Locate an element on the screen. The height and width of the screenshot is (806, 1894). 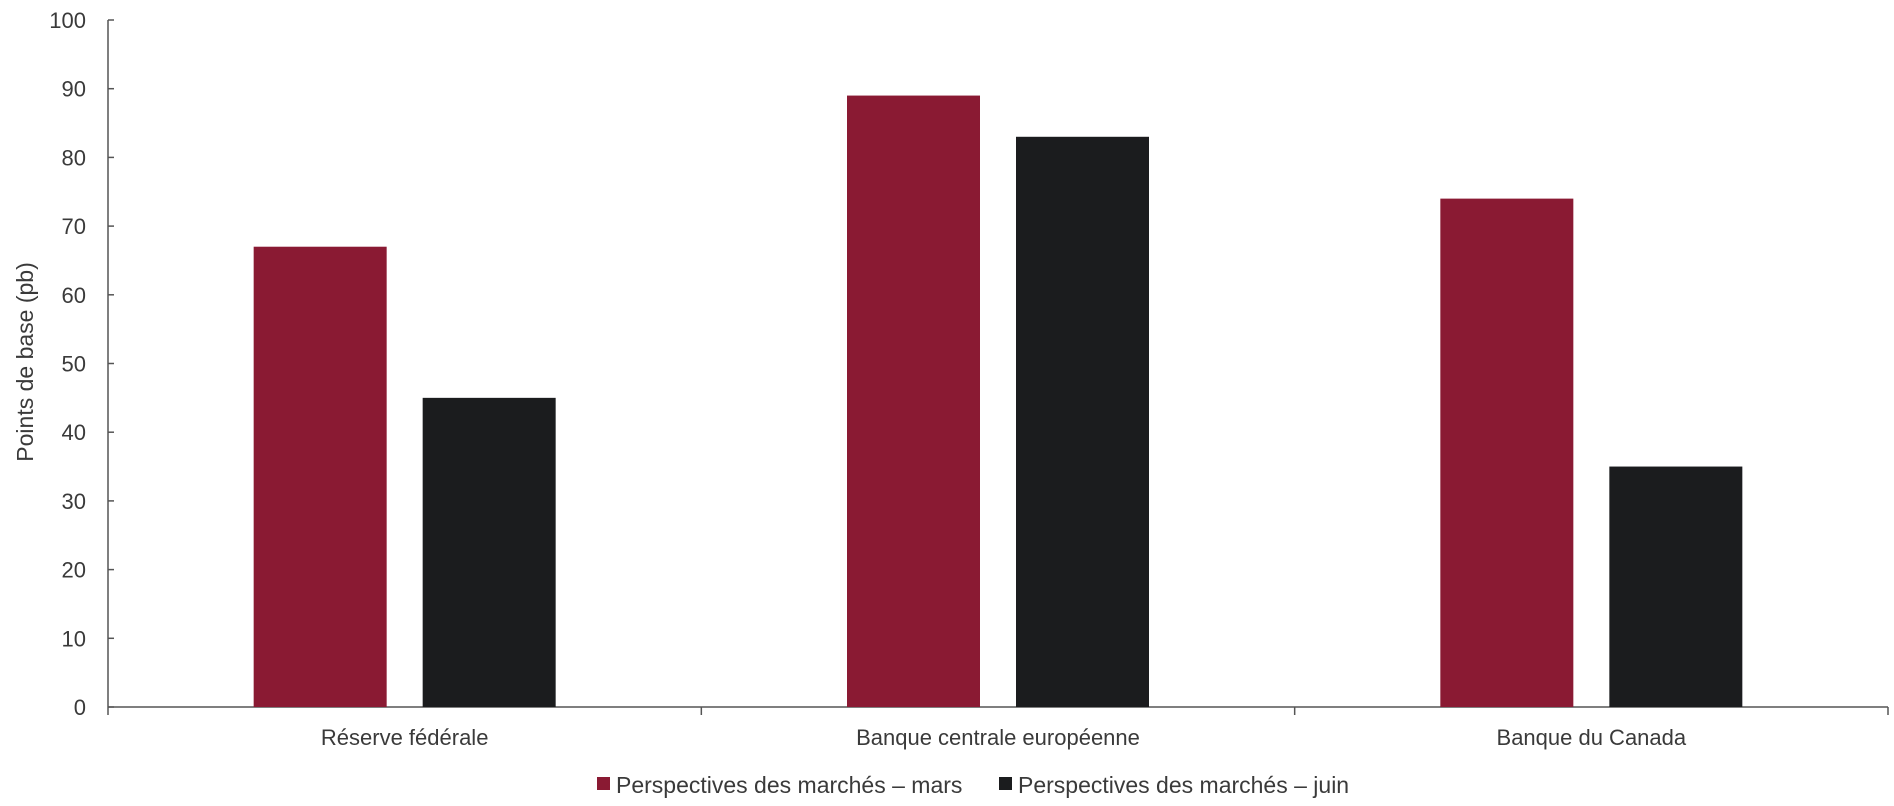
y-axis: 0 10 20 30 40 50 60 70 80 90 100 is located at coordinates (81, 364).